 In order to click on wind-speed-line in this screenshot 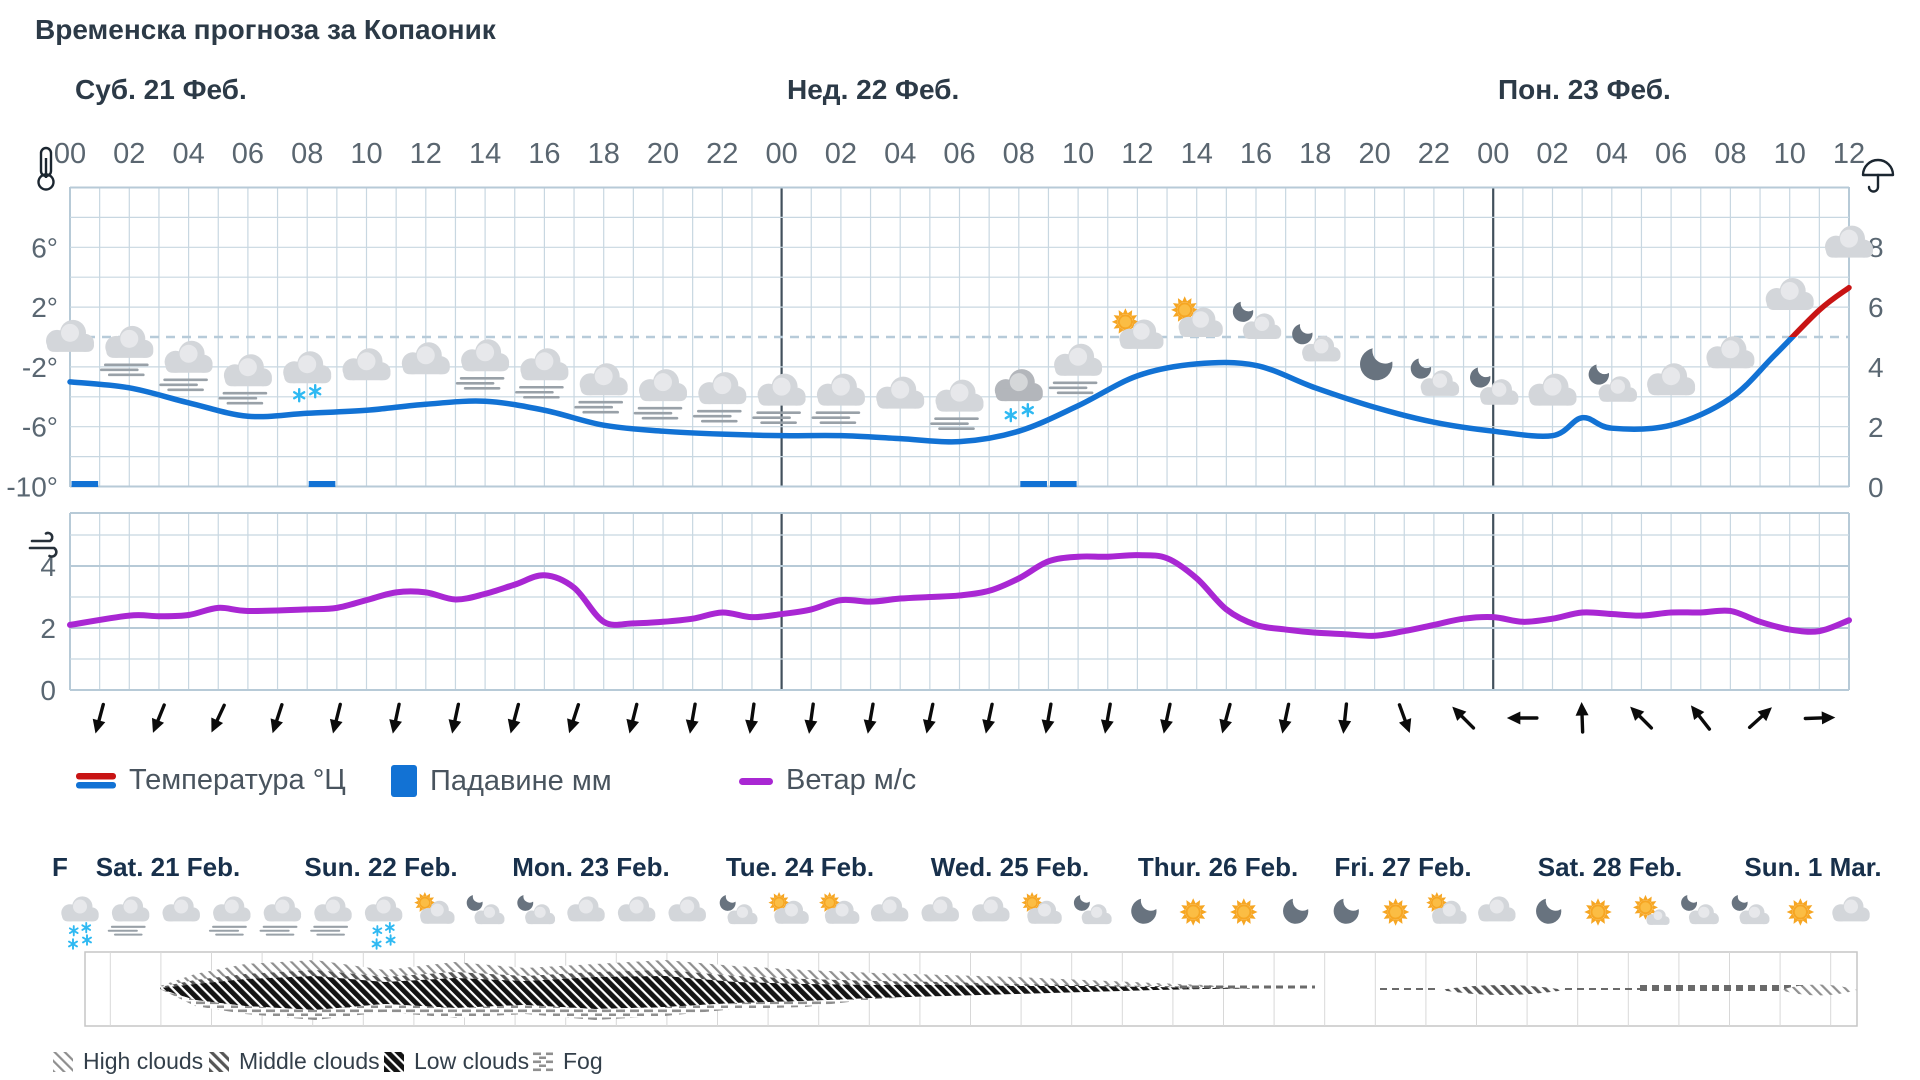, I will do `click(959, 595)`.